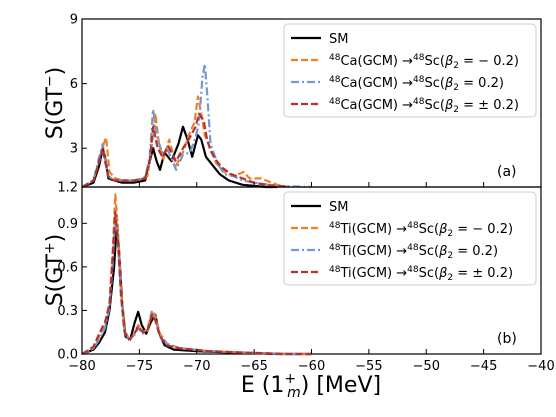  What do you see at coordinates (55, 270) in the screenshot?
I see `panel-b-ylabel: S(GT+)` at bounding box center [55, 270].